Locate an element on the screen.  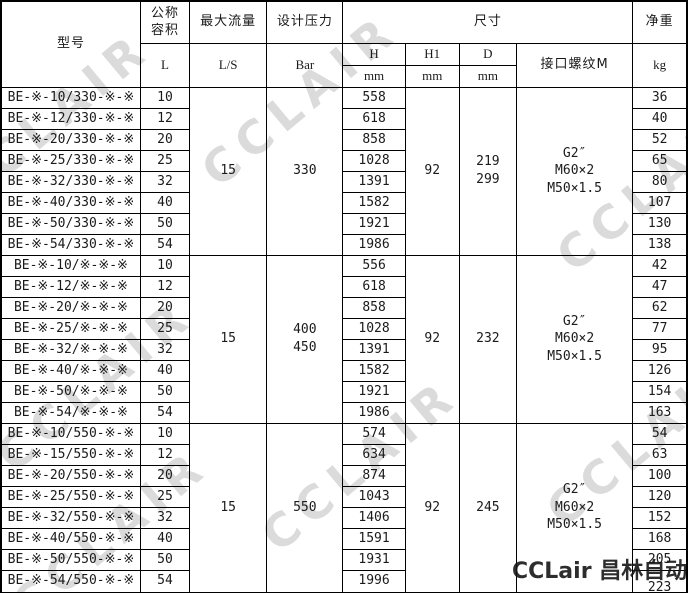
h-cell: 558 is located at coordinates (374, 97).